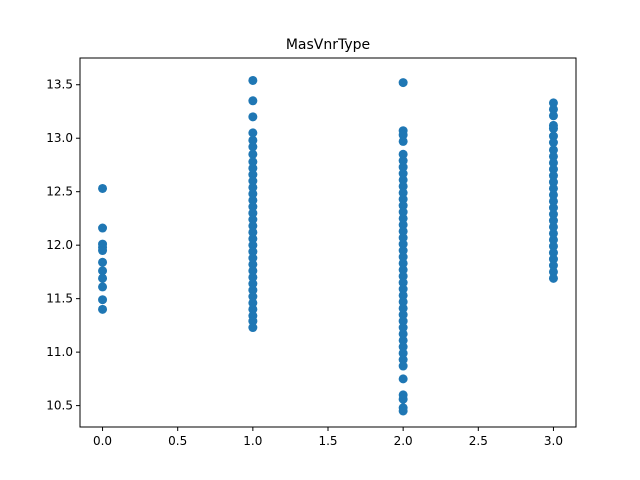 Image resolution: width=640 pixels, height=480 pixels. I want to click on x-tick-label: 0.5, so click(177, 441).